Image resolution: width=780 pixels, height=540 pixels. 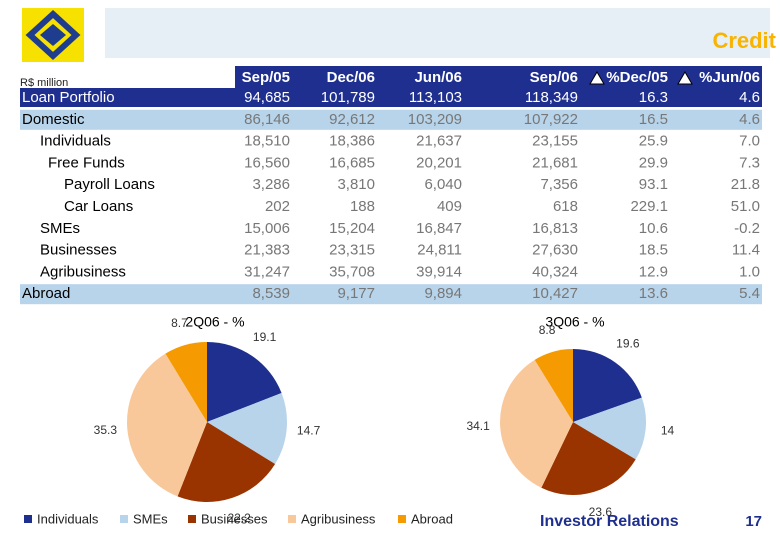 What do you see at coordinates (555, 293) in the screenshot?
I see `cell: 10,427` at bounding box center [555, 293].